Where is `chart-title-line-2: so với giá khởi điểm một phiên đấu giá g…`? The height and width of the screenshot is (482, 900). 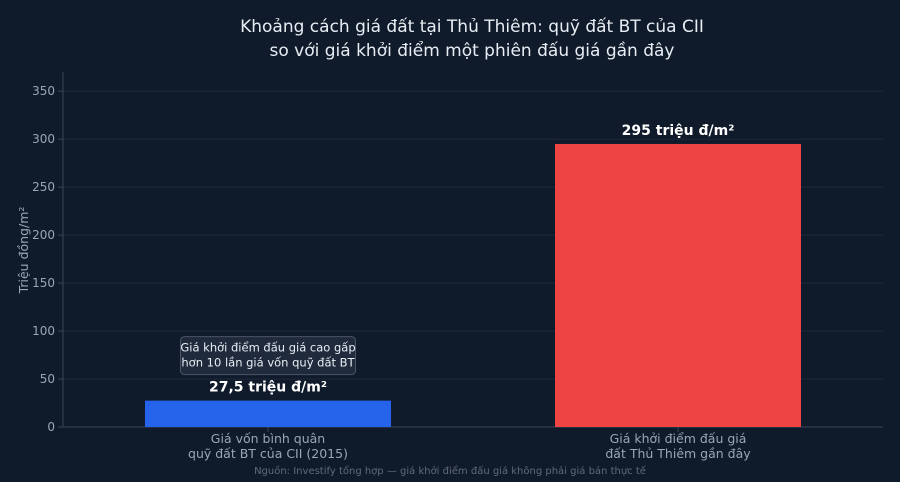
chart-title-line-2: so với giá khởi điểm một phiên đấu giá g… is located at coordinates (471, 50).